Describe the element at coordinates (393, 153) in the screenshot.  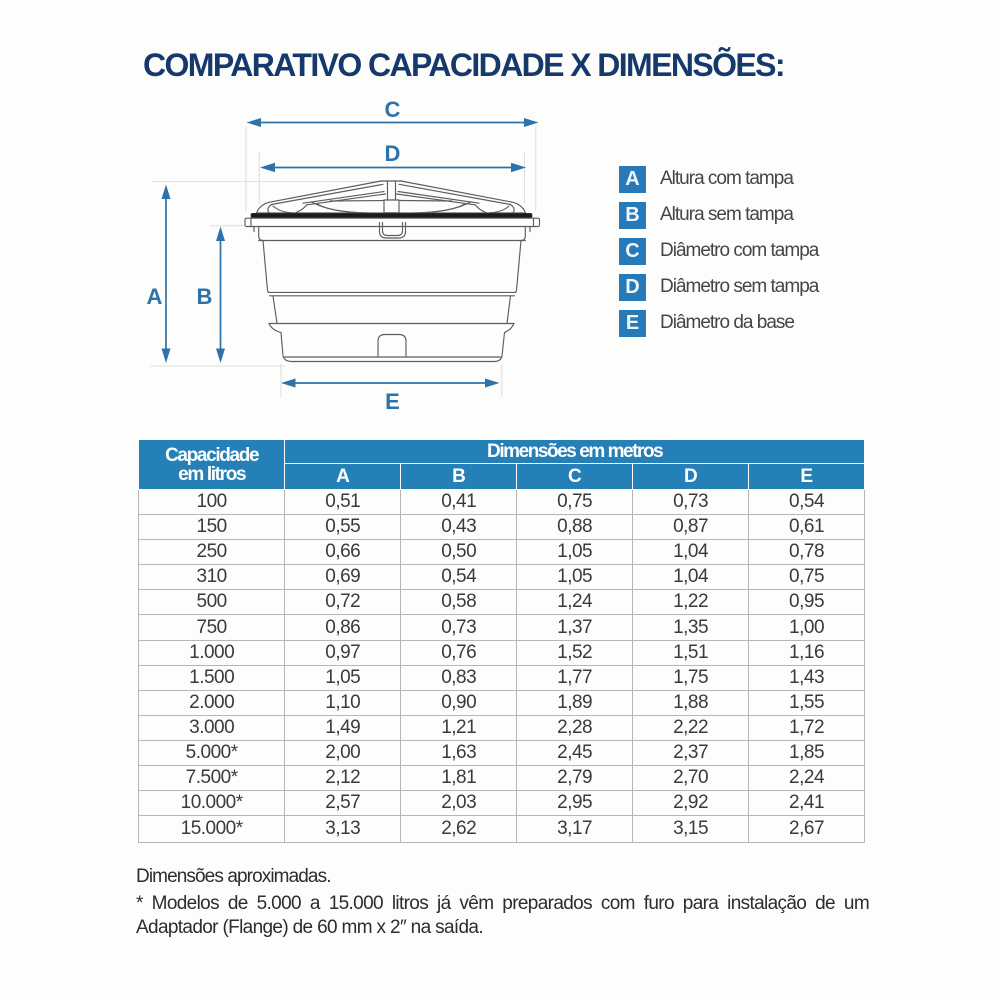
I see `svg-text: D` at that location.